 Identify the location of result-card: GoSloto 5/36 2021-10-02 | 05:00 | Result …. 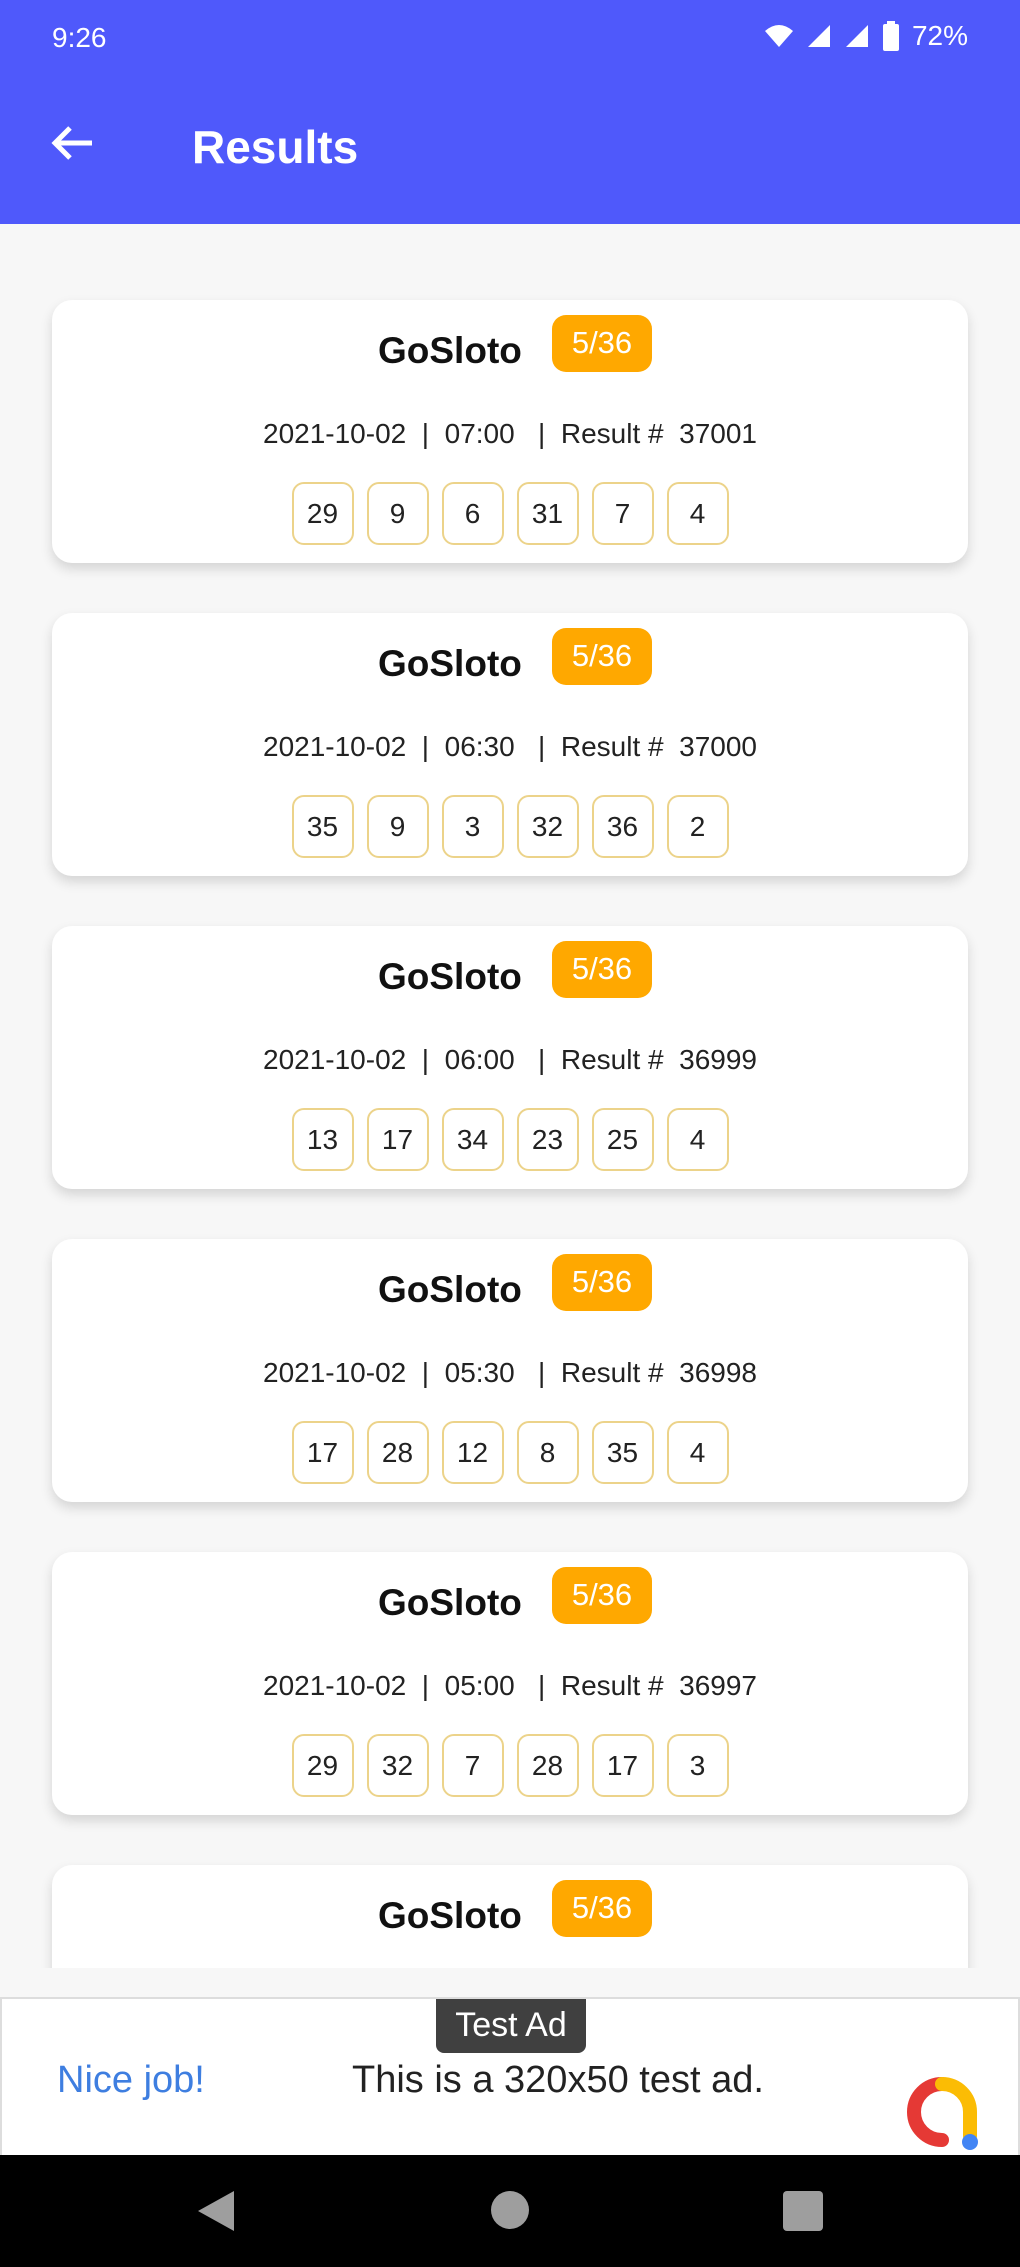
(510, 1683).